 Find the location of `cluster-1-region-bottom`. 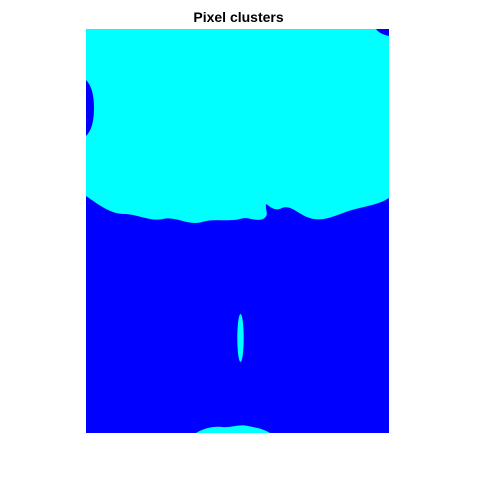

cluster-1-region-bottom is located at coordinates (233, 429).